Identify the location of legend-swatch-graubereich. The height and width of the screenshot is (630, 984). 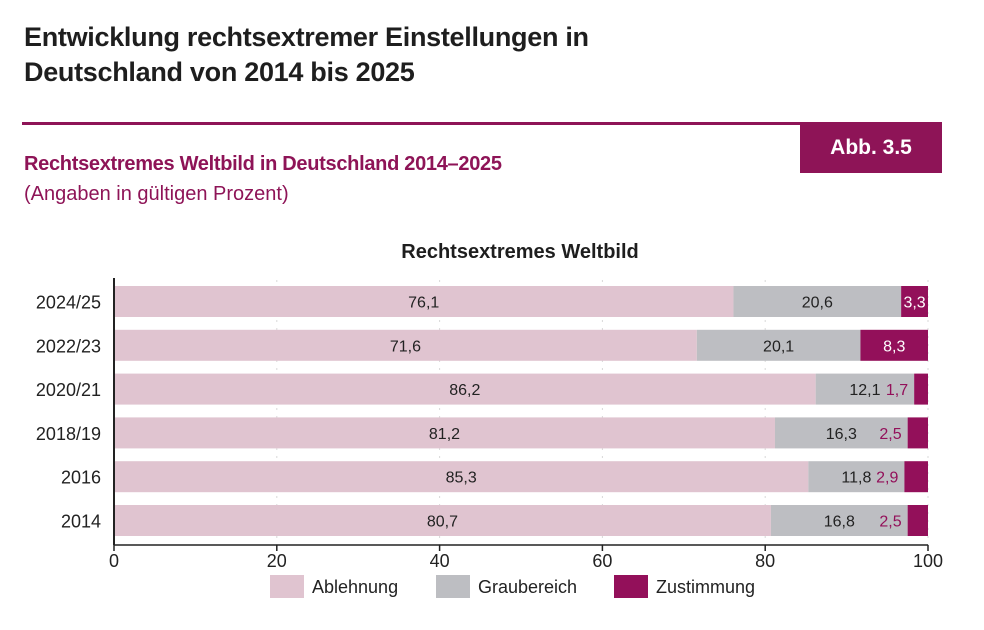
(453, 586).